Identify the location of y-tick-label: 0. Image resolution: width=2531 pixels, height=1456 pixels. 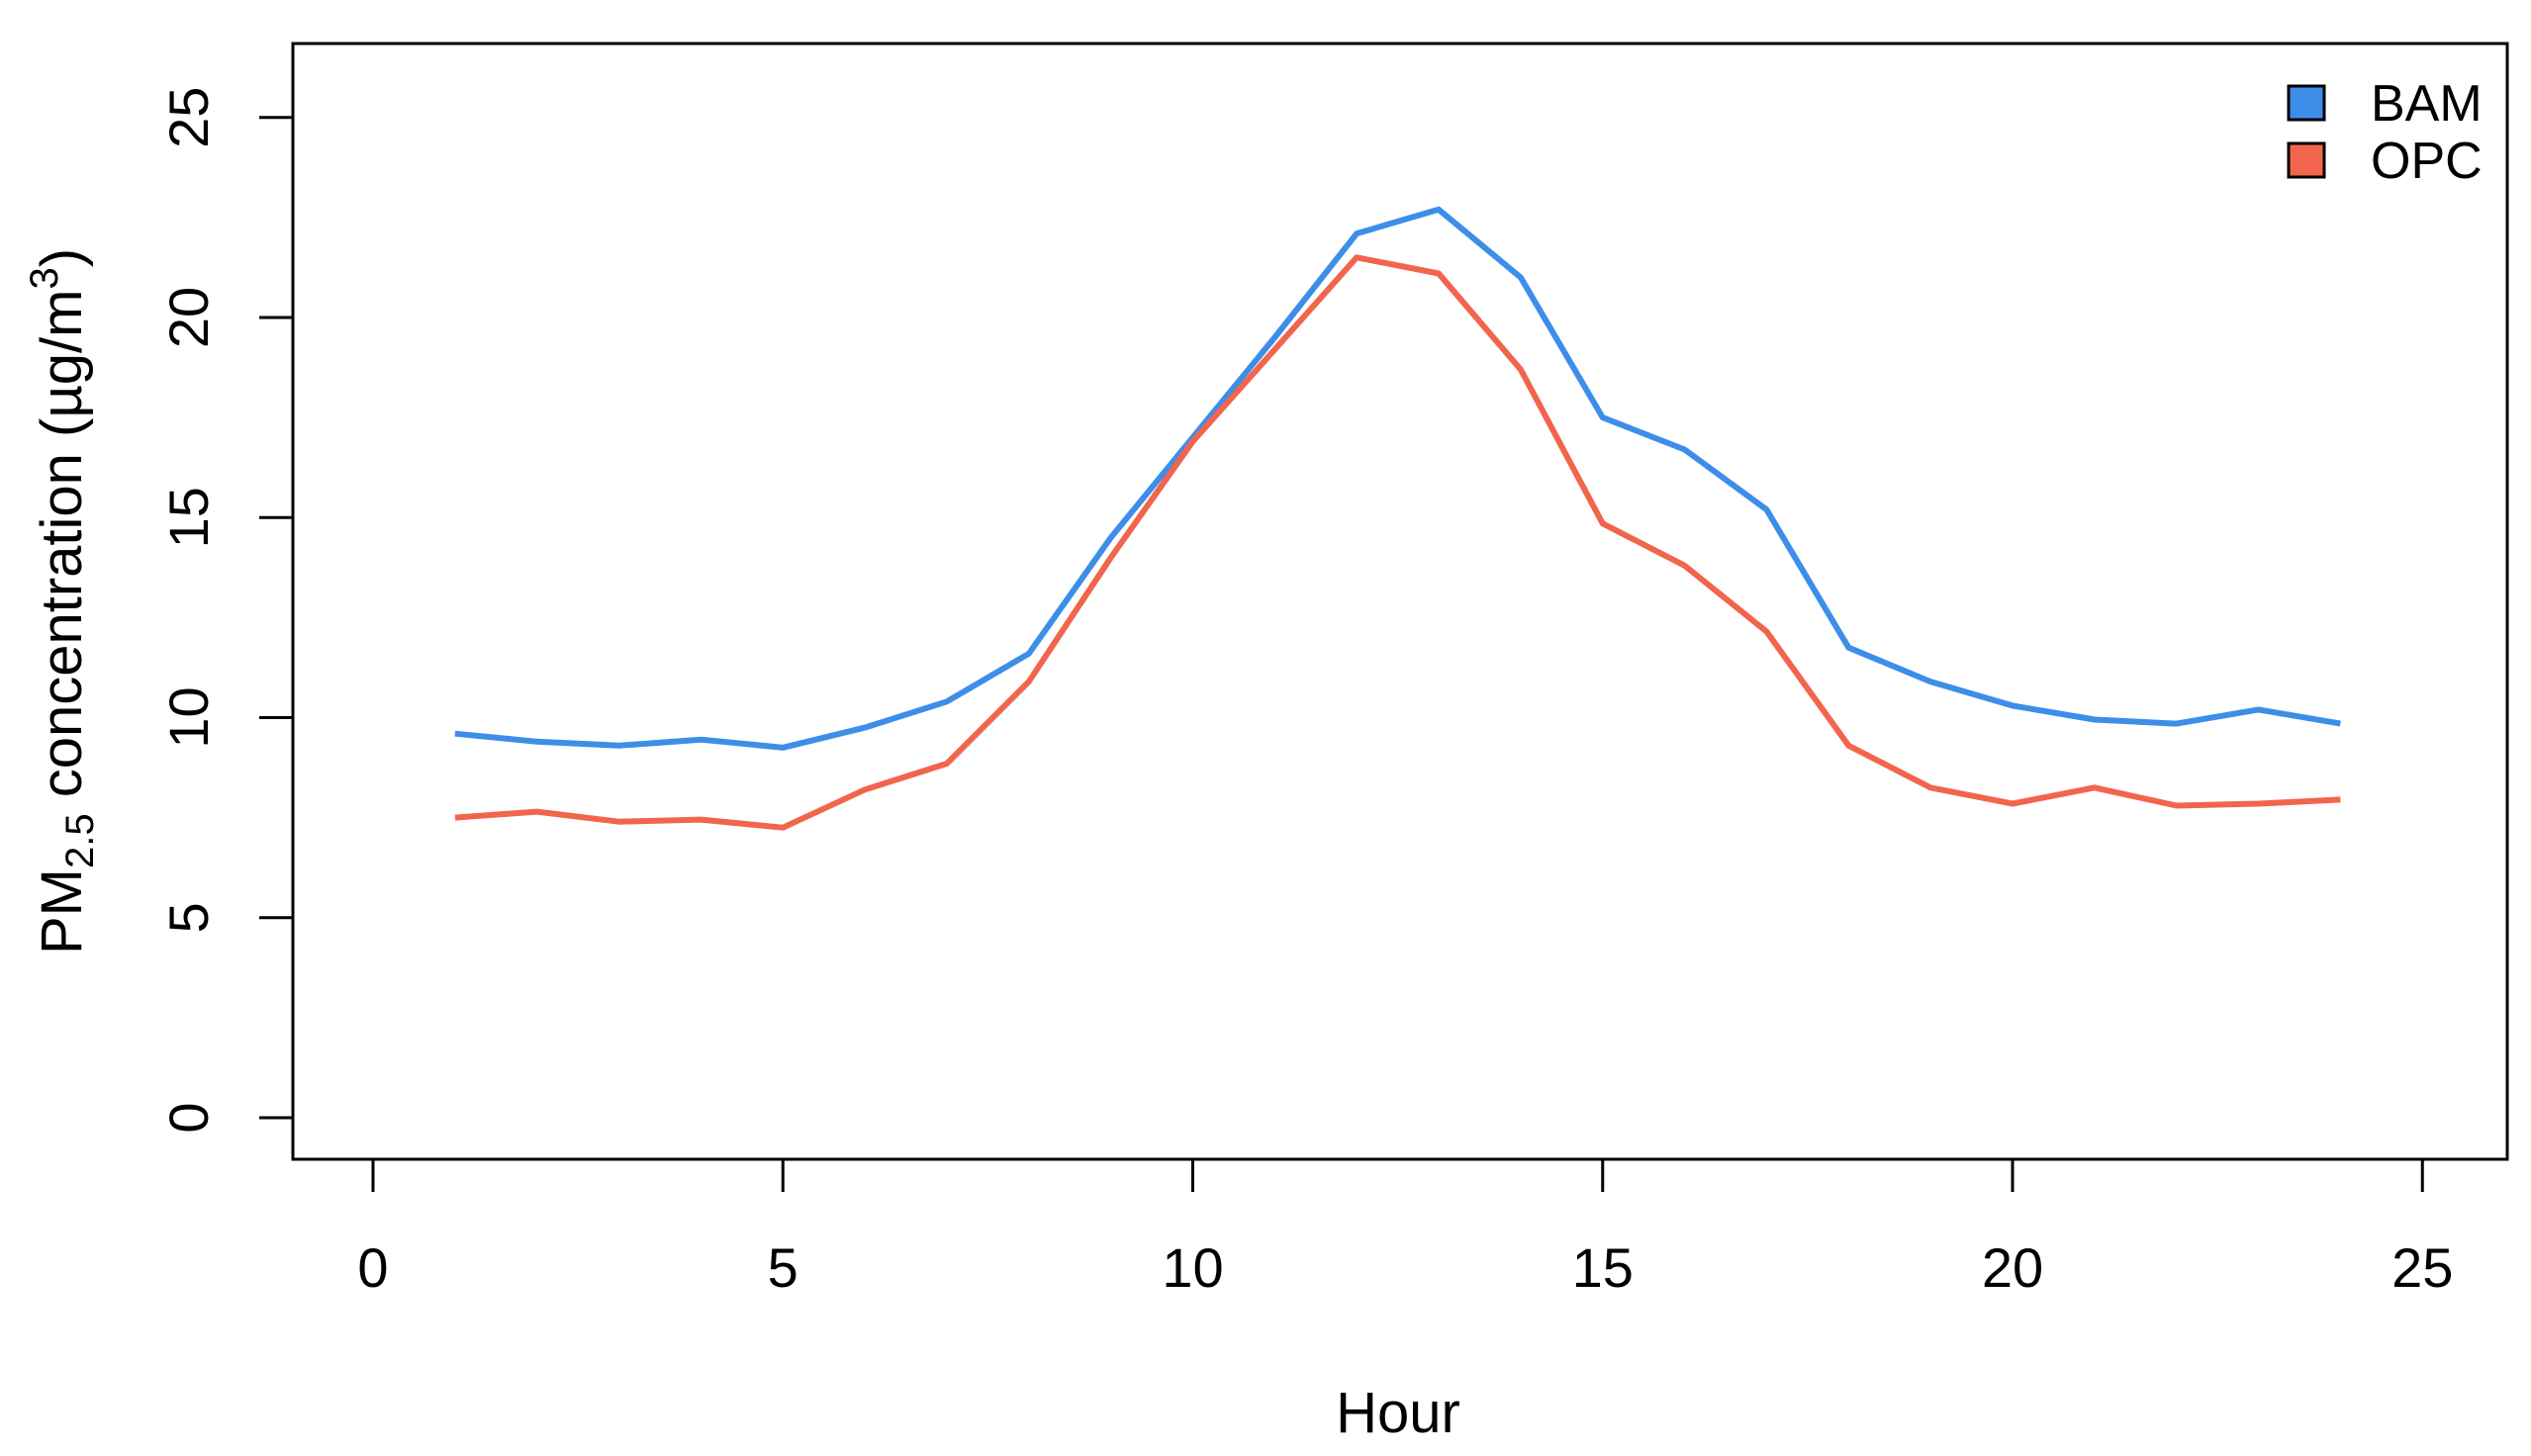
(188, 1117).